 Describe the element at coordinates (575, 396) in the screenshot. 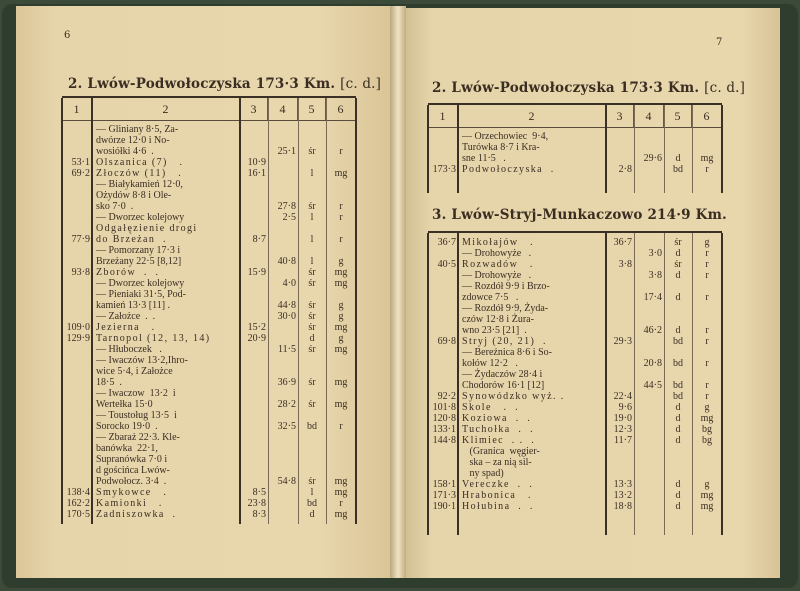

I see `table-row: 92·2 Synowódzko wyż. . 22·4 bd r` at that location.